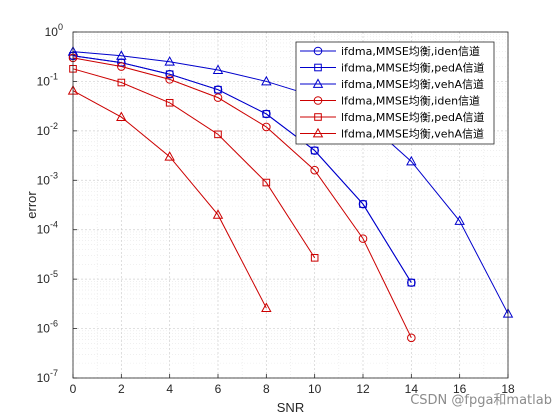  What do you see at coordinates (121, 389) in the screenshot?
I see `x-tick-label: 2` at bounding box center [121, 389].